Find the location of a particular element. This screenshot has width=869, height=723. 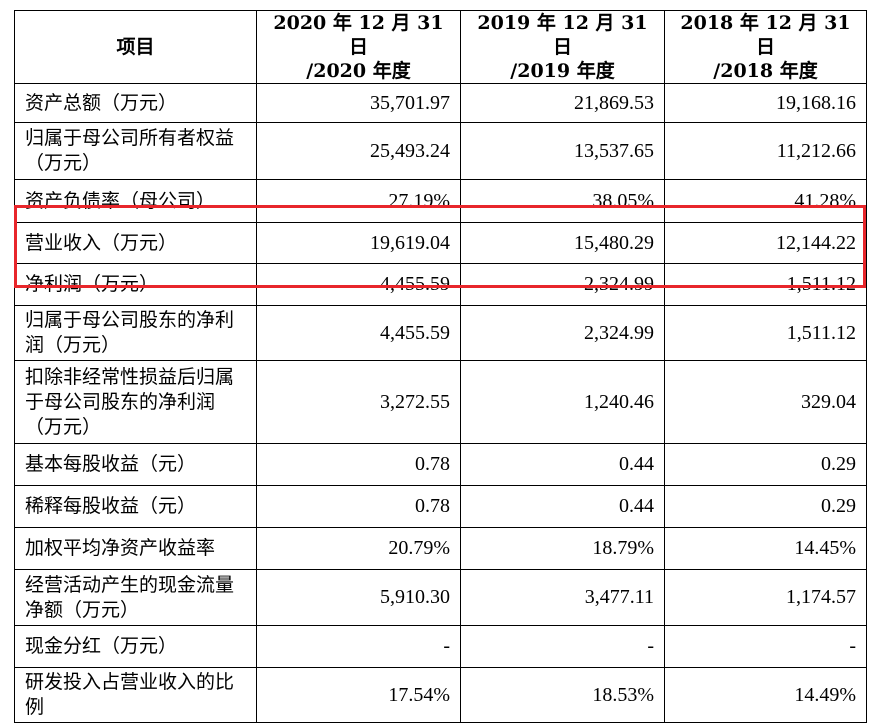

value-2018: 41.28% is located at coordinates (765, 201).